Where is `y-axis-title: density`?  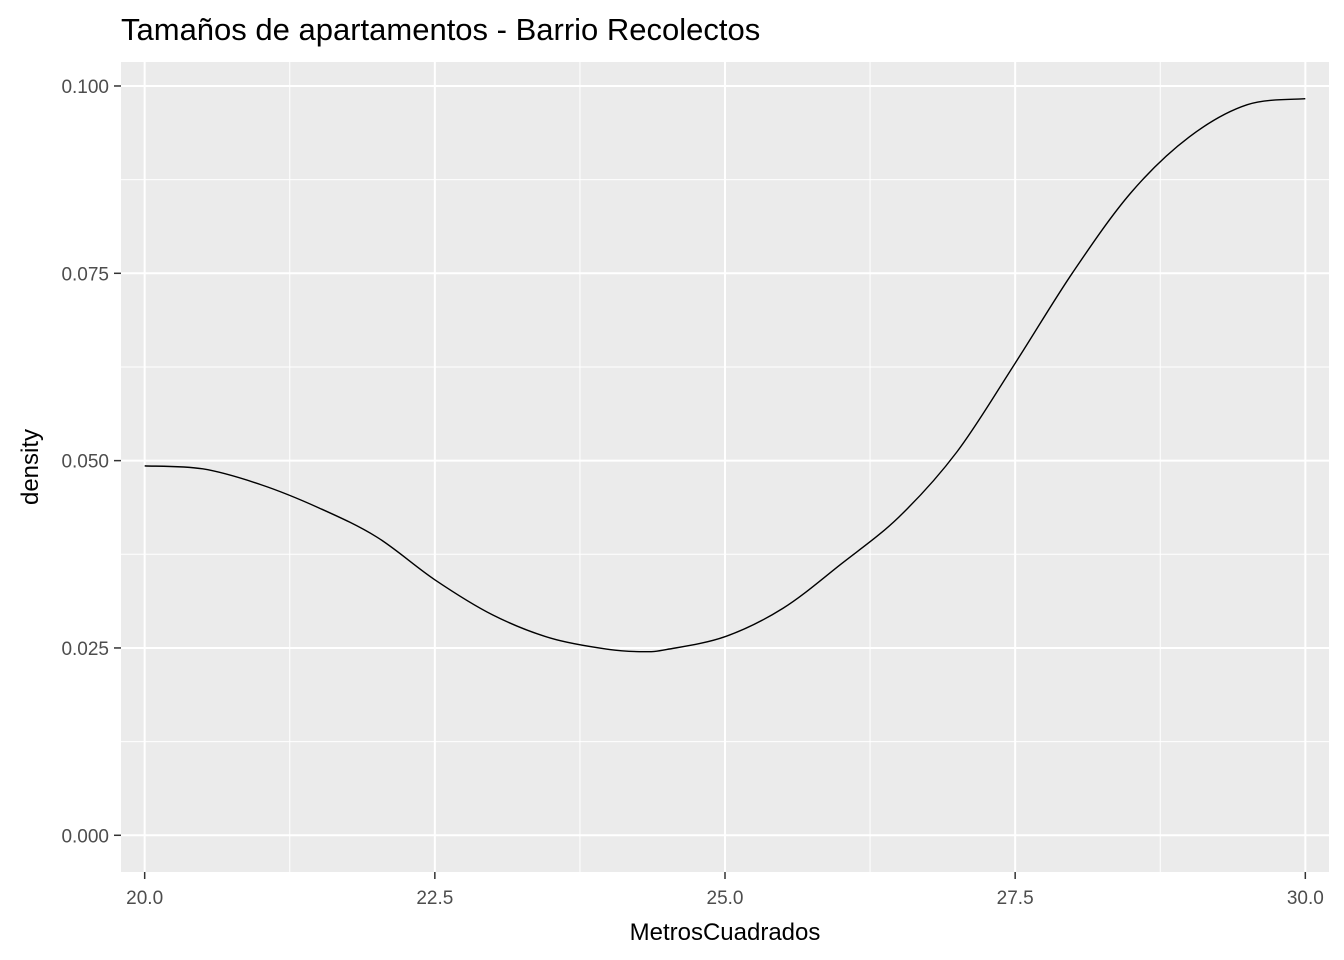 y-axis-title: density is located at coordinates (30, 467).